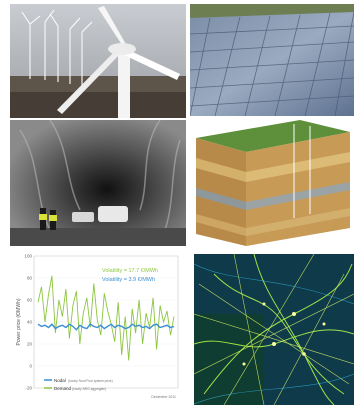 The width and height of the screenshot is (356, 405). I want to click on legend-nodal-description: (hourly Nord Pool system price), so click(90, 381).